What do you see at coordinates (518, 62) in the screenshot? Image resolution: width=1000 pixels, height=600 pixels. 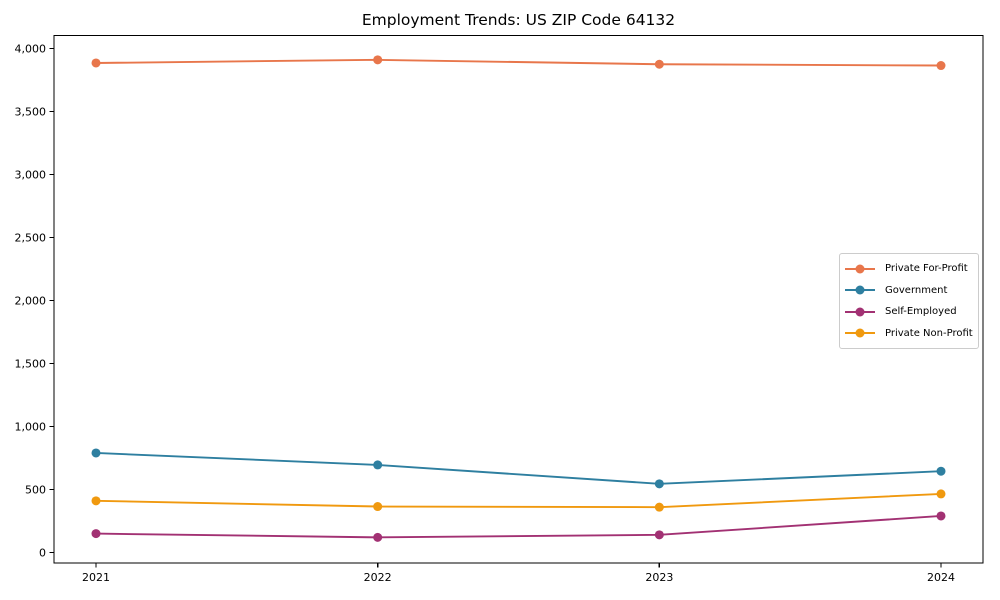 I see `series-line-private-for-profit` at bounding box center [518, 62].